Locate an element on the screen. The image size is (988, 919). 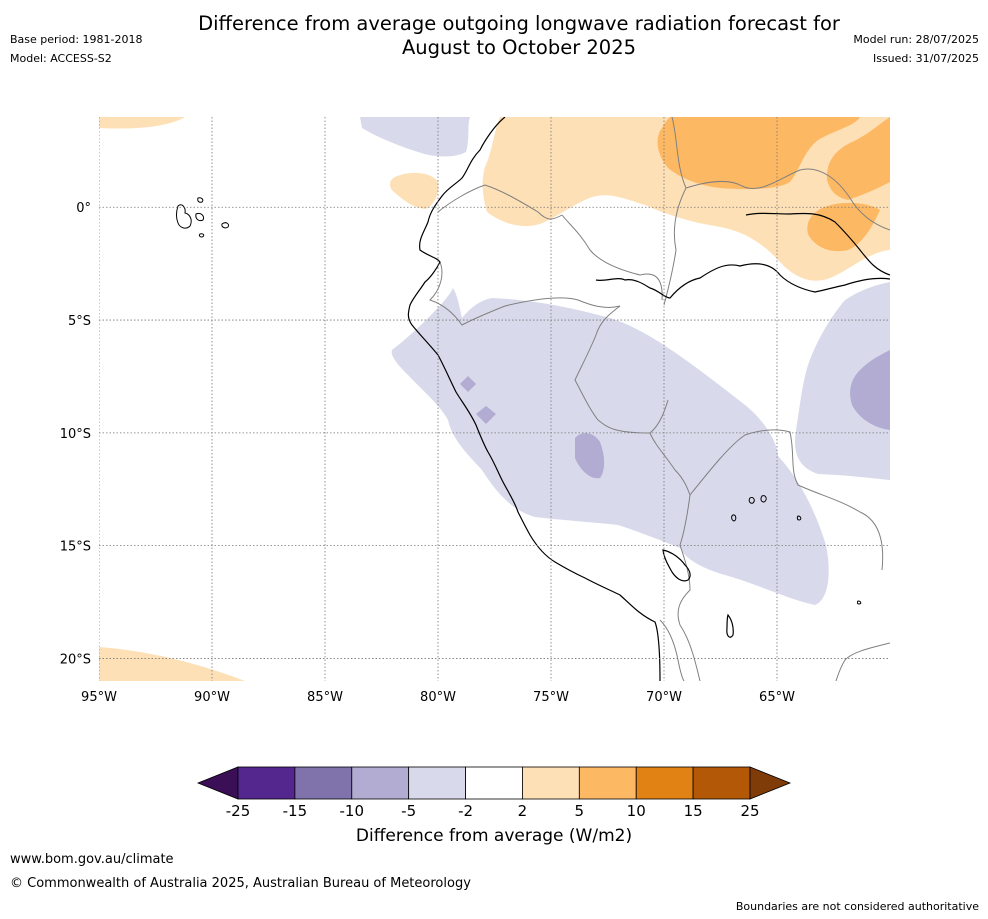
latitude-label: 20°S is located at coordinates (75, 659).